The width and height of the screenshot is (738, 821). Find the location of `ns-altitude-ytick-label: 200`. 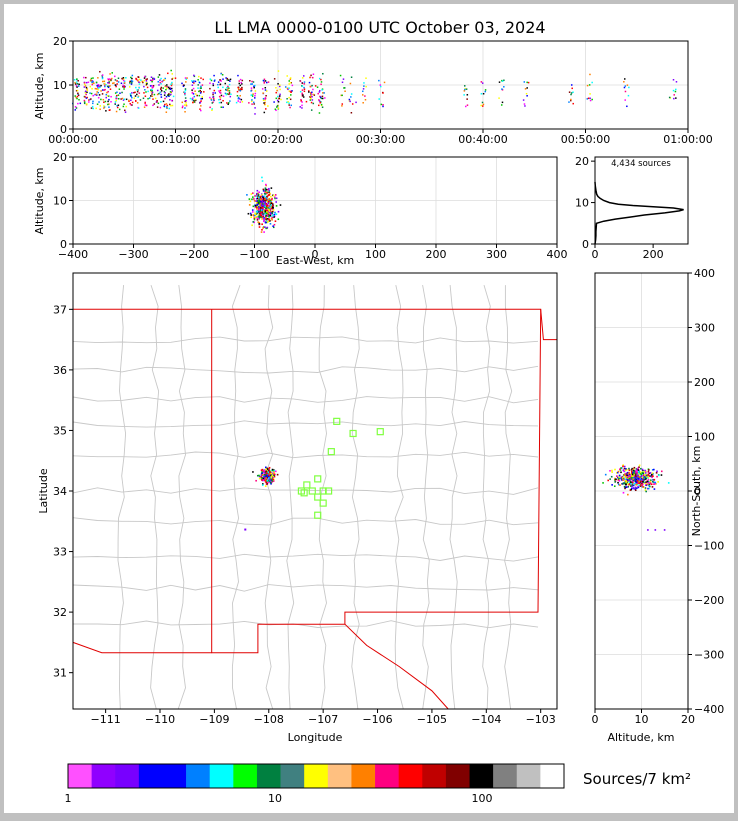

ns-altitude-ytick-label: 200 is located at coordinates (704, 382).